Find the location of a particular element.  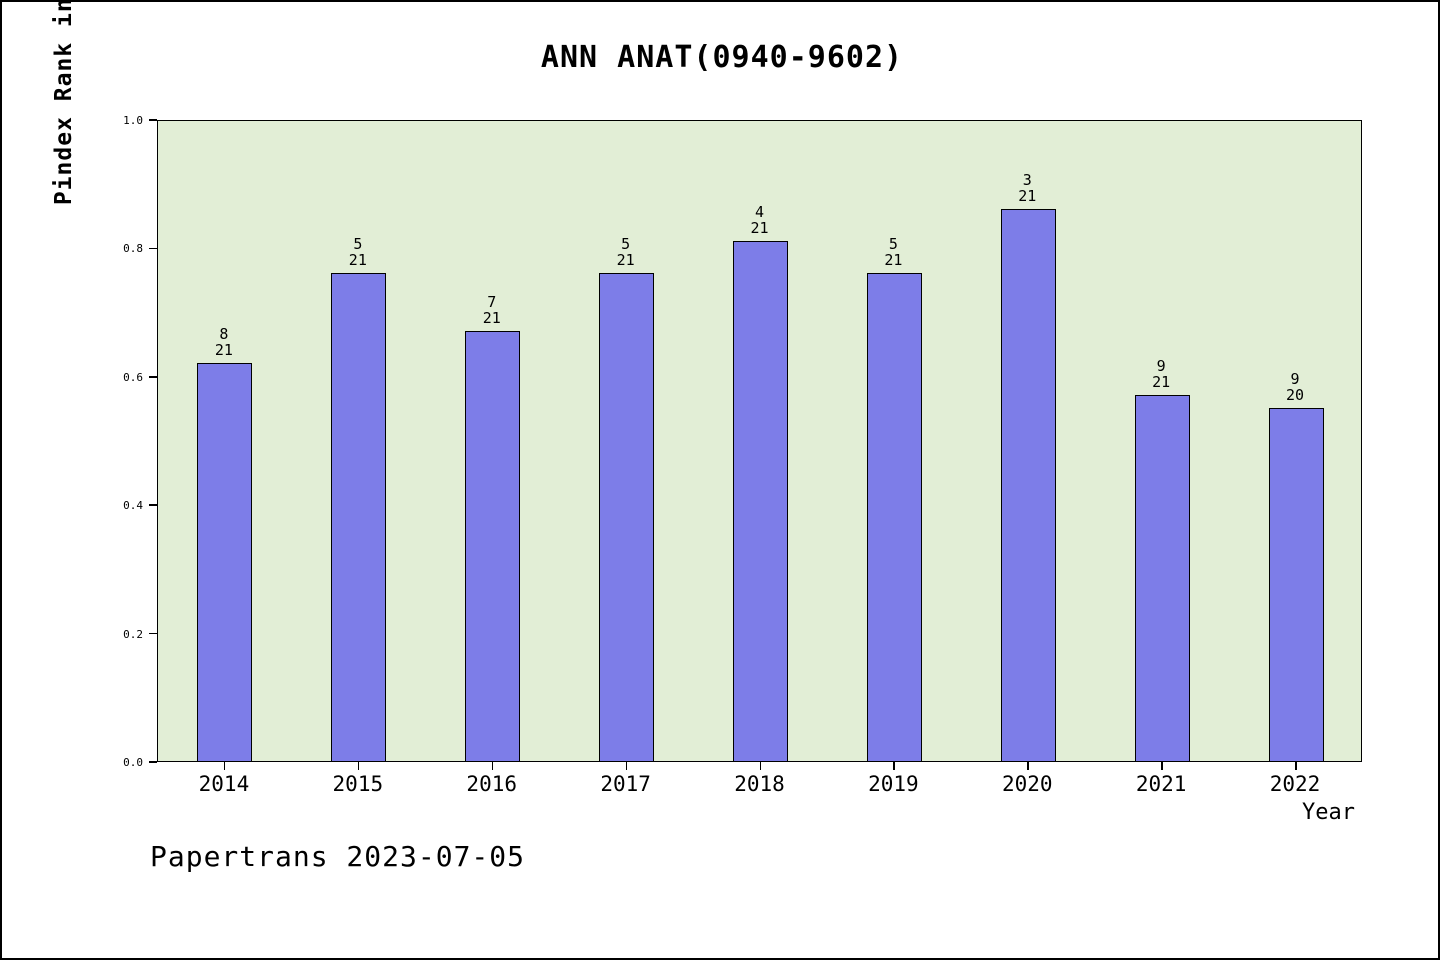

bar-2018 is located at coordinates (760, 500).